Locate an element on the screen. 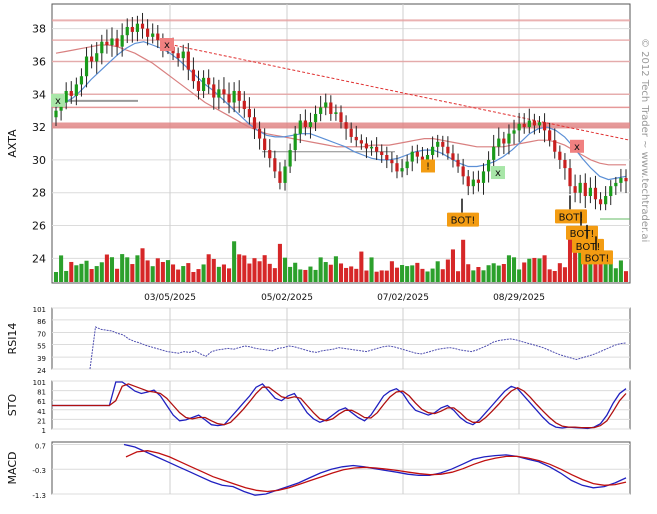  watermark-text: © 2012 Tech Trader ~ www.techtrader.ai is located at coordinates (644, 140).